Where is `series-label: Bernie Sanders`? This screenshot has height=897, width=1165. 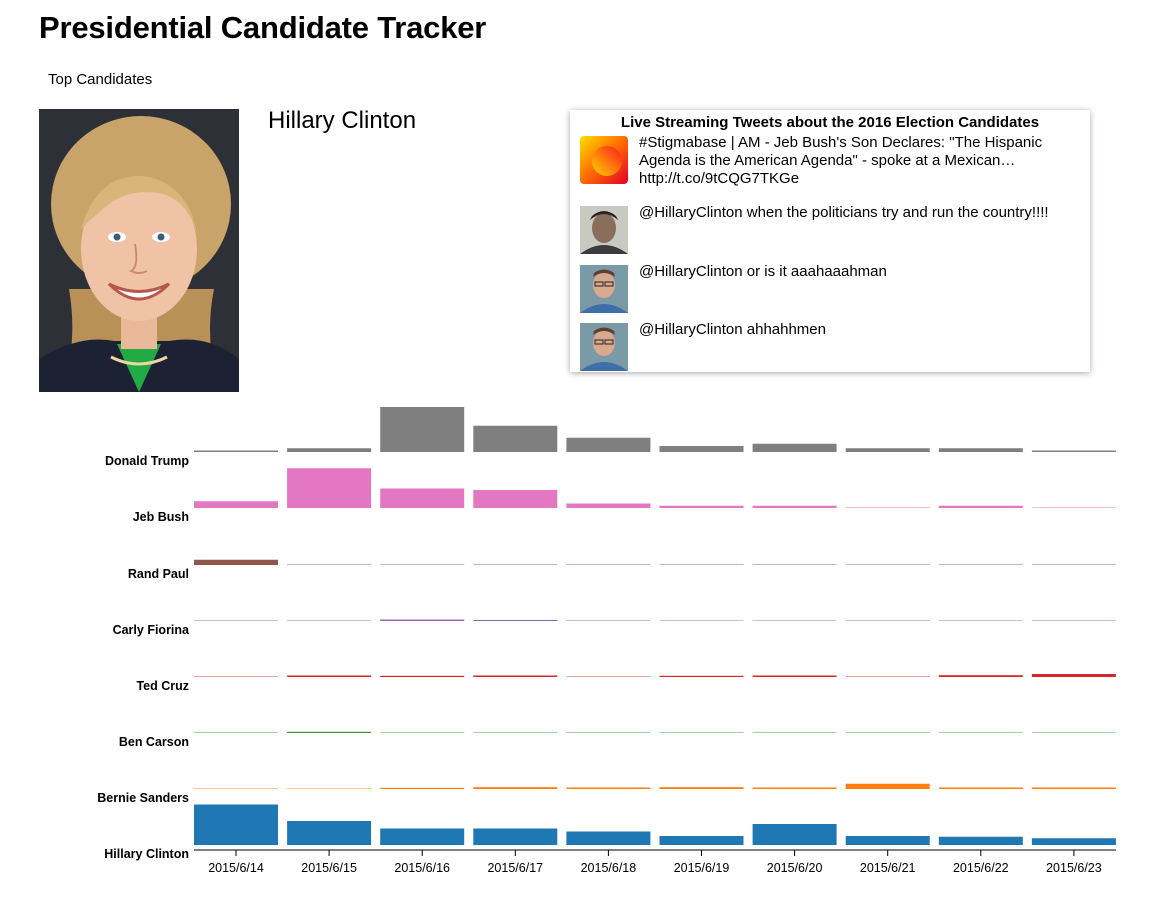
series-label: Bernie Sanders is located at coordinates (143, 798).